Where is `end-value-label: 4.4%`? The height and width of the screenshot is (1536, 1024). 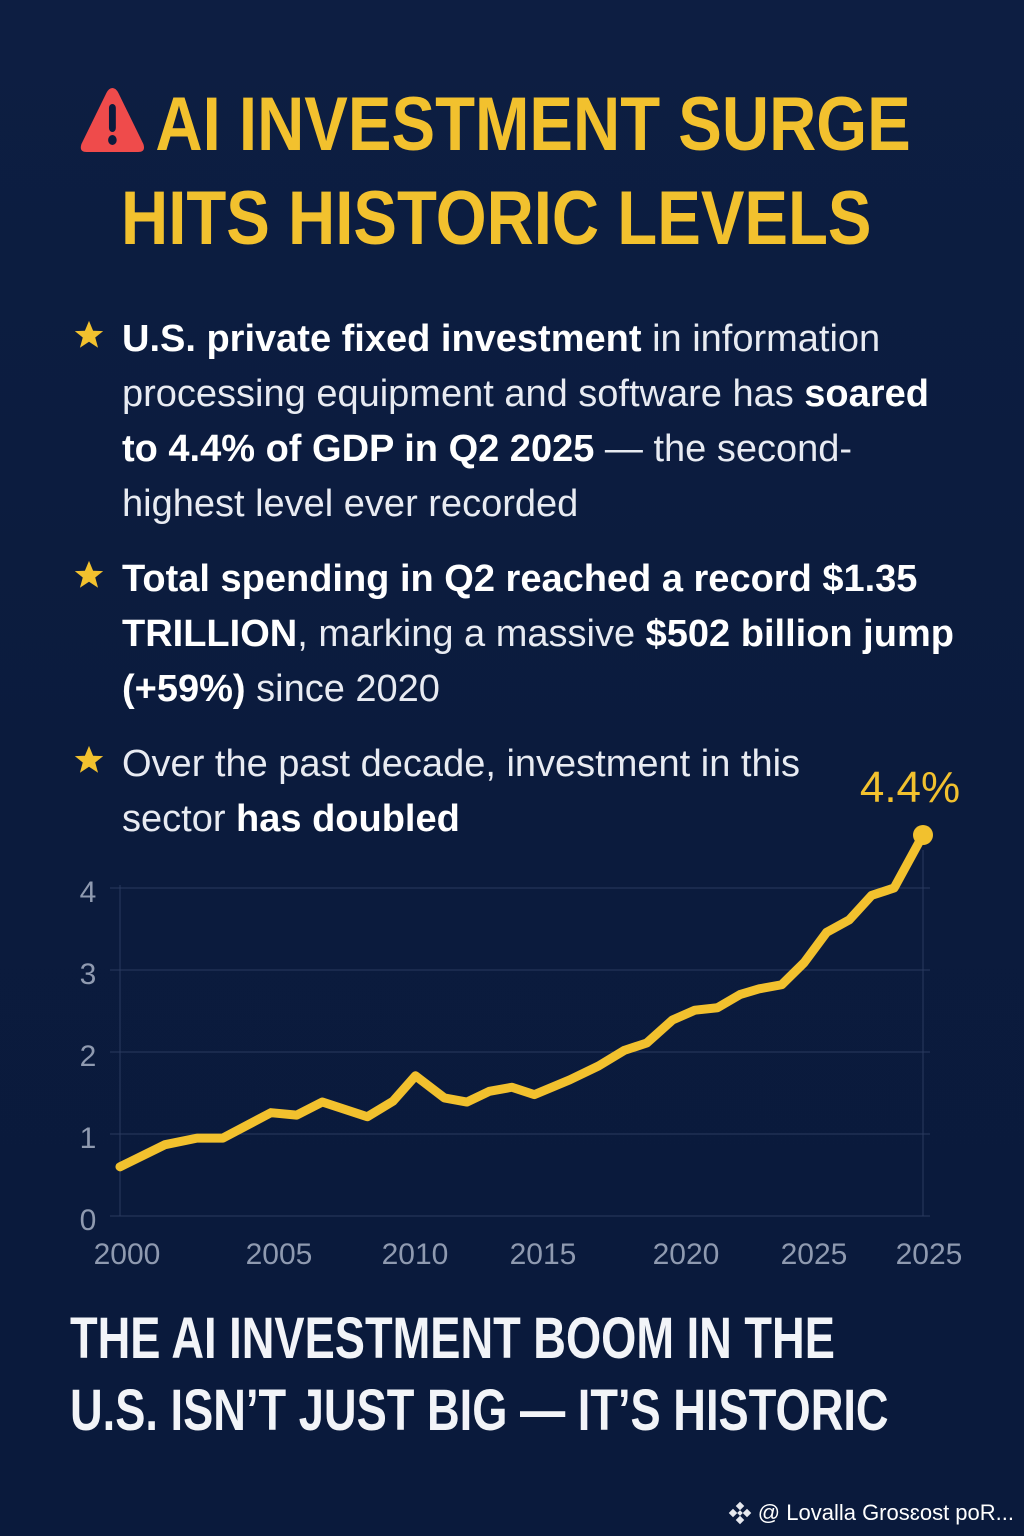
end-value-label: 4.4% is located at coordinates (910, 787).